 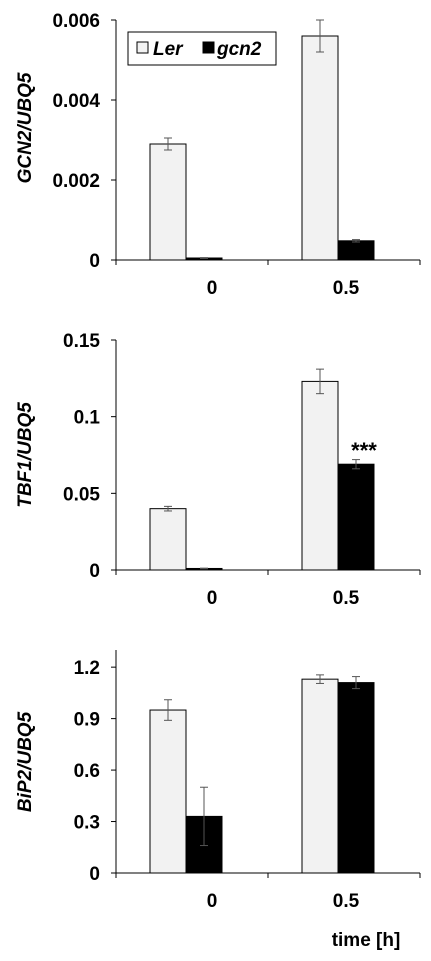 I want to click on y-tick-label: 0.3, so click(x=87, y=823).